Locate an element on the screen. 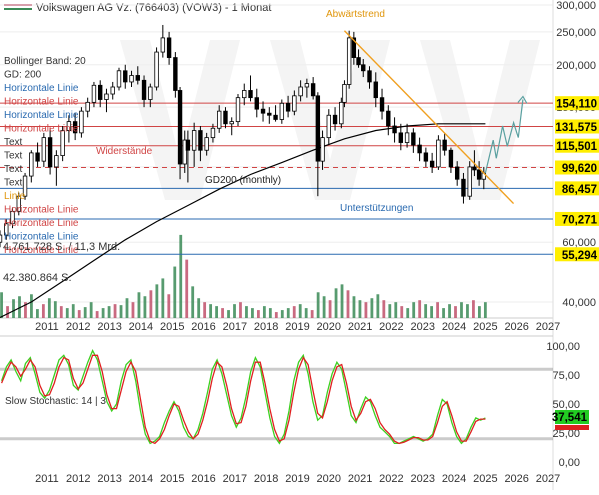 The height and width of the screenshot is (495, 599). x-tick-label: 2013 is located at coordinates (109, 327).